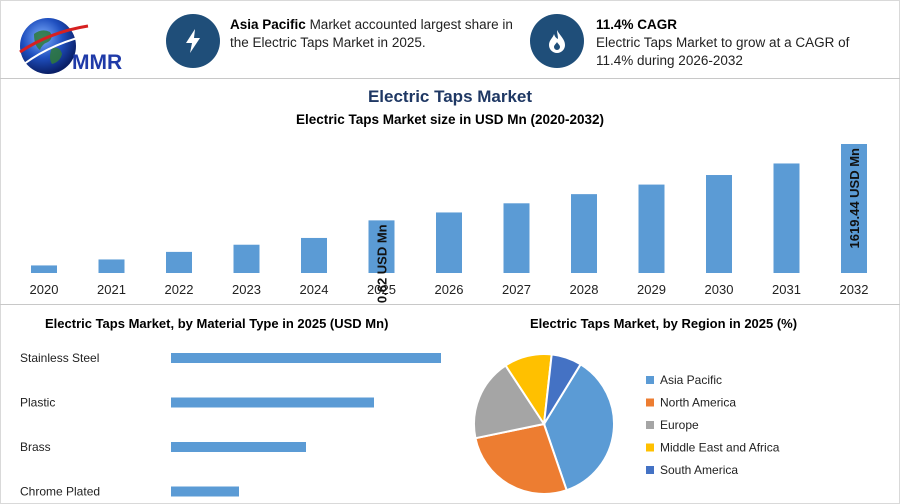  Describe the element at coordinates (230, 425) in the screenshot. I see `material-type-bar-chart: Stainless Steel Plastic Brass Chrome Plated` at that location.